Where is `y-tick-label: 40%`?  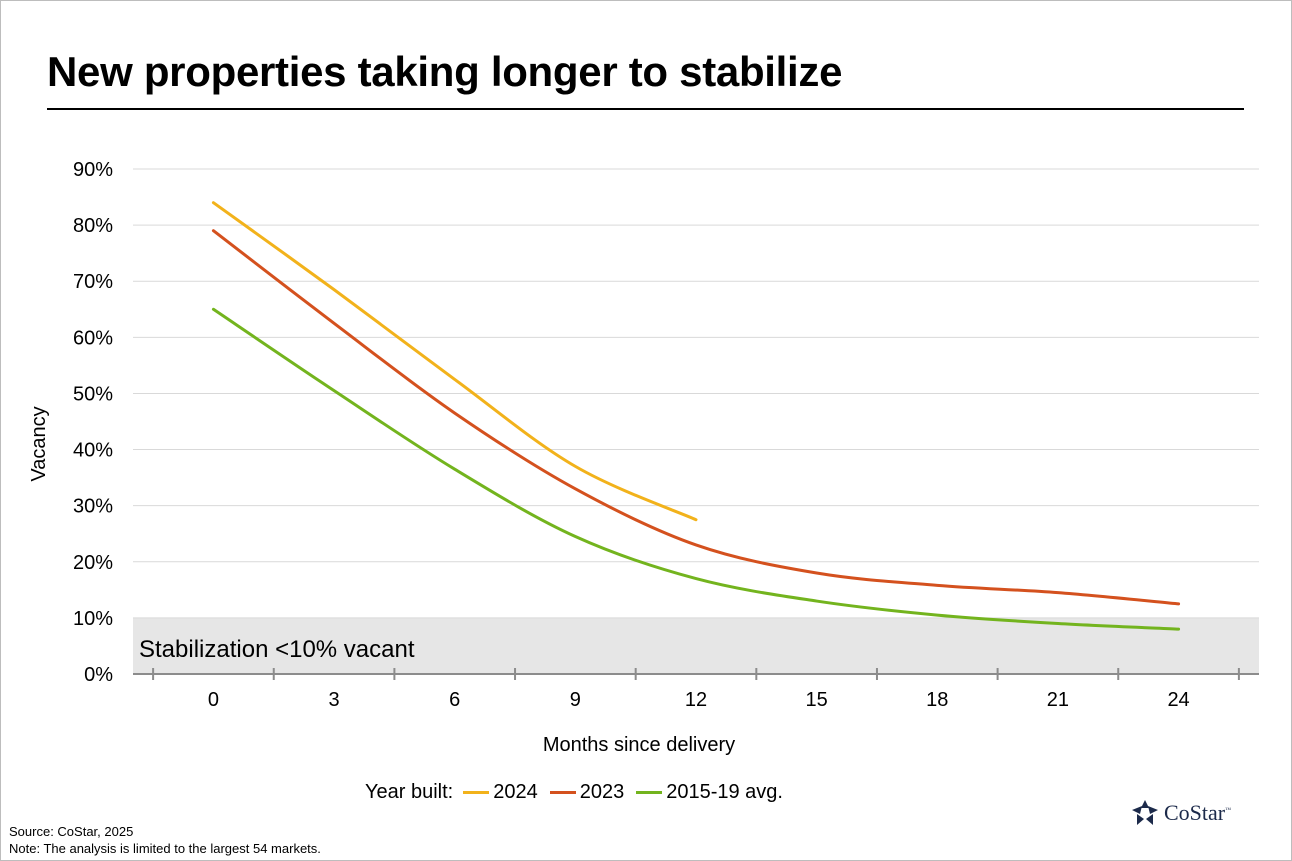 y-tick-label: 40% is located at coordinates (93, 451).